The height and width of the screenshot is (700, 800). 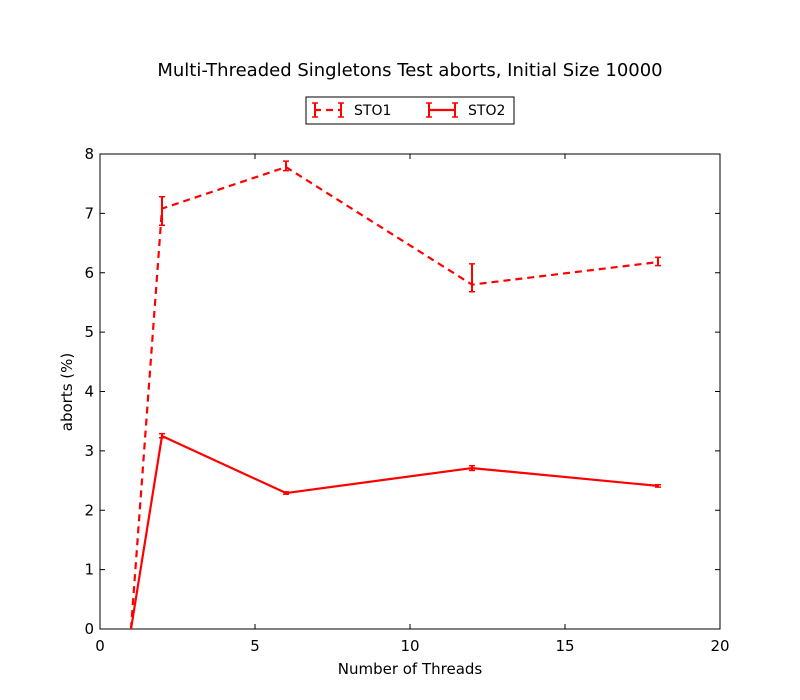 I want to click on legend-label: STO2, so click(x=486, y=111).